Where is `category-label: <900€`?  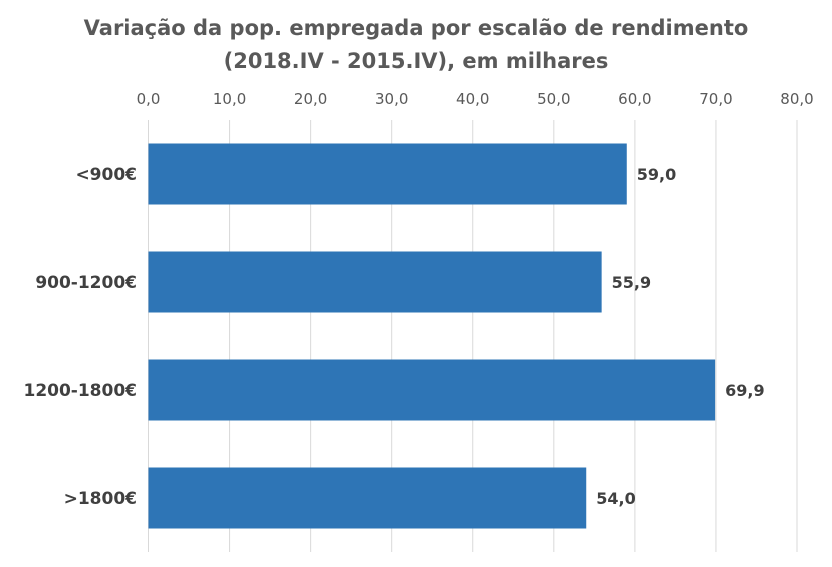 category-label: <900€ is located at coordinates (106, 175).